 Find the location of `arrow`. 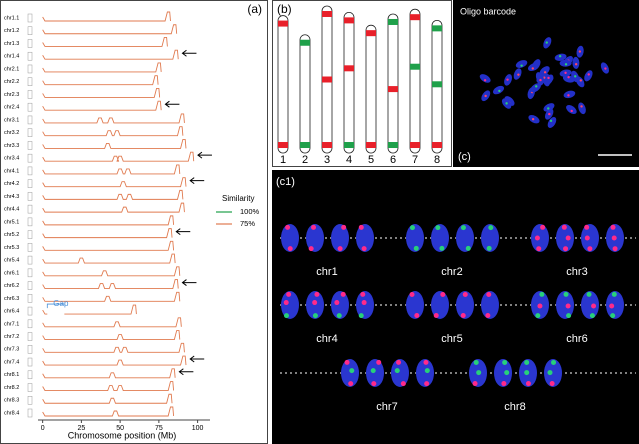

arrow is located at coordinates (186, 372).